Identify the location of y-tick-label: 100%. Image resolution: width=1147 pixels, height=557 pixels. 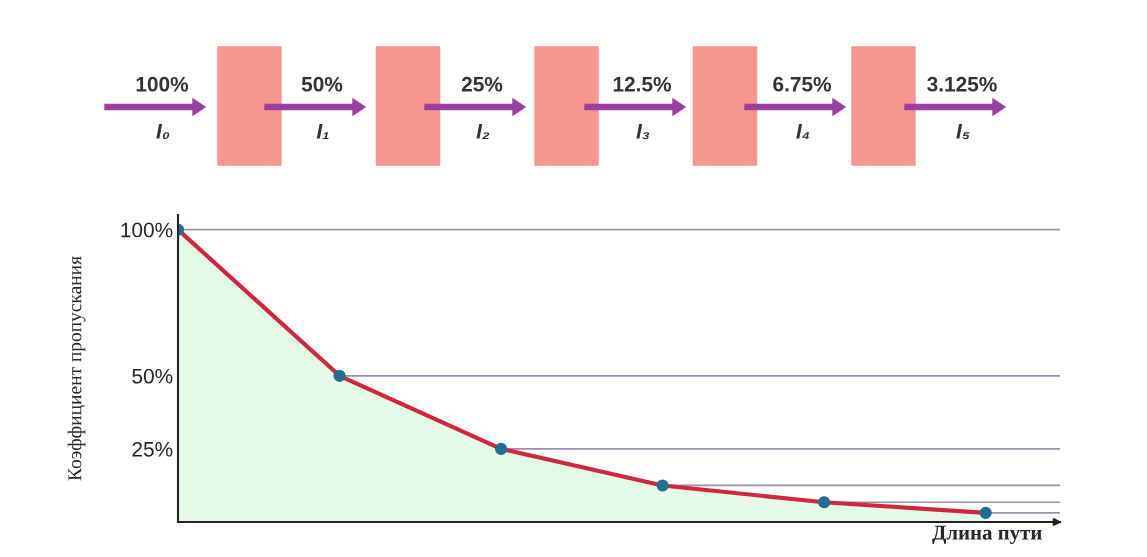
(147, 230).